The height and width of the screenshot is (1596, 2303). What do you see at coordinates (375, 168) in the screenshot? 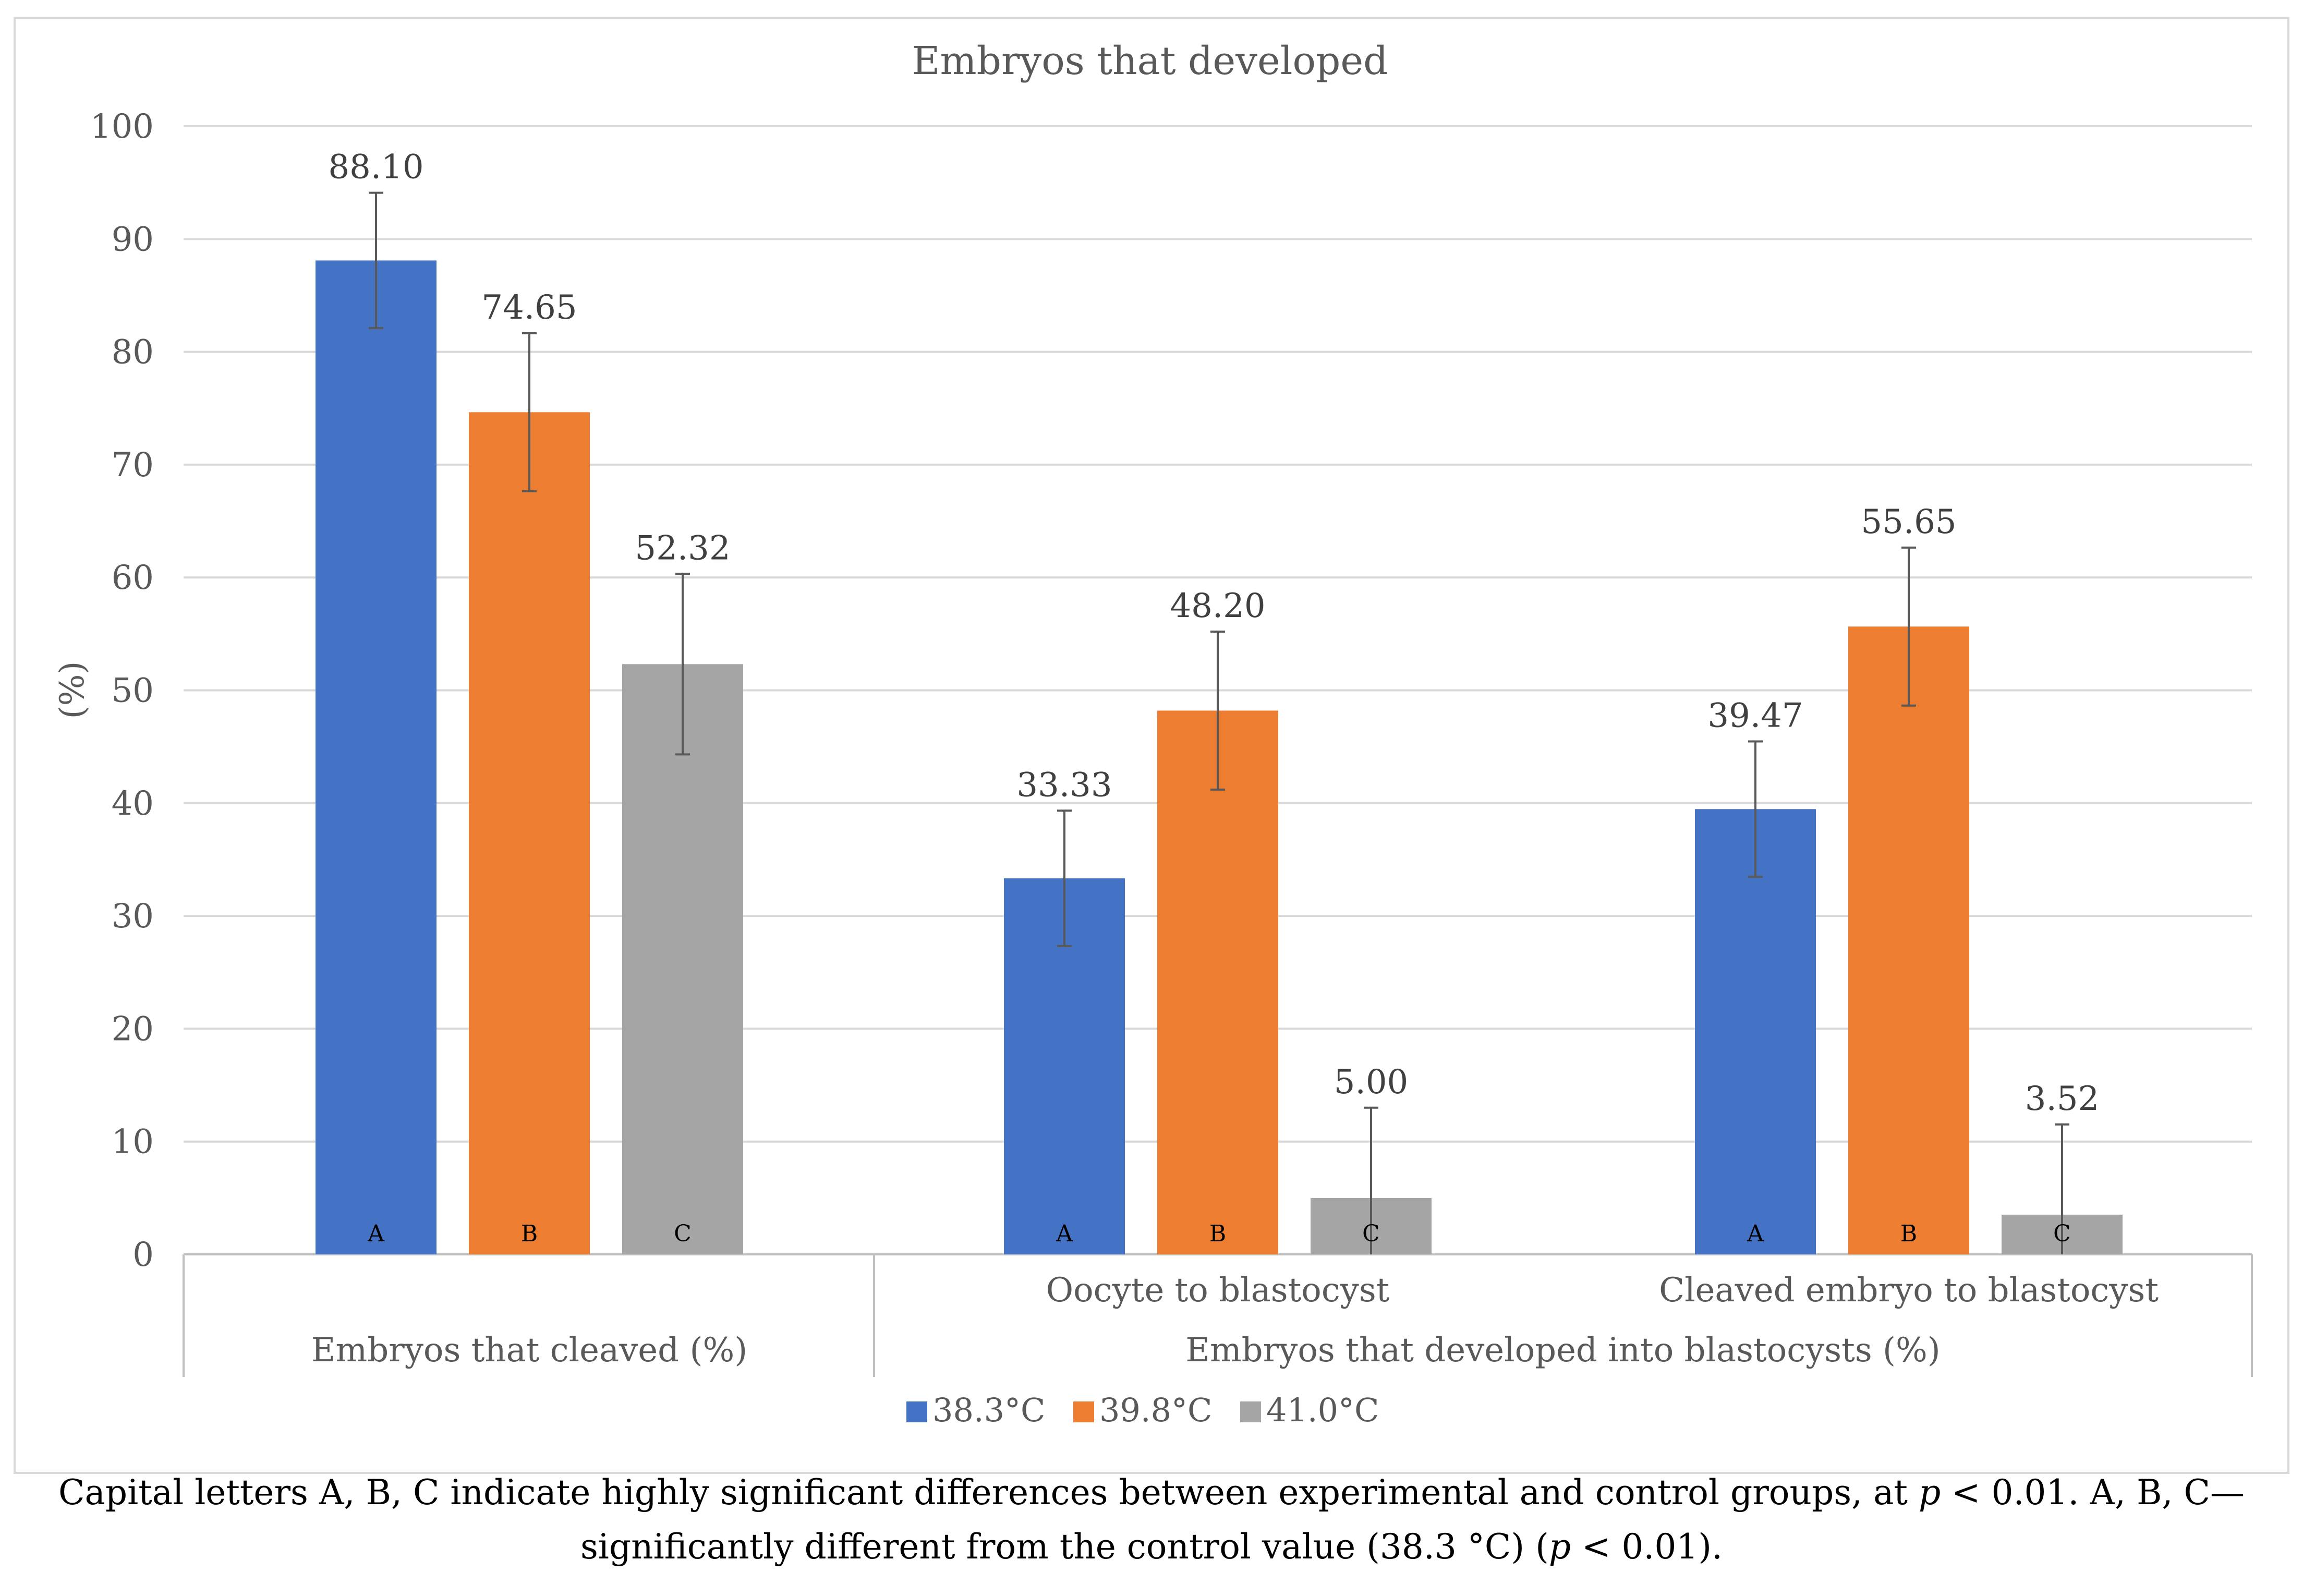
I see `data-label: 88.10` at bounding box center [375, 168].